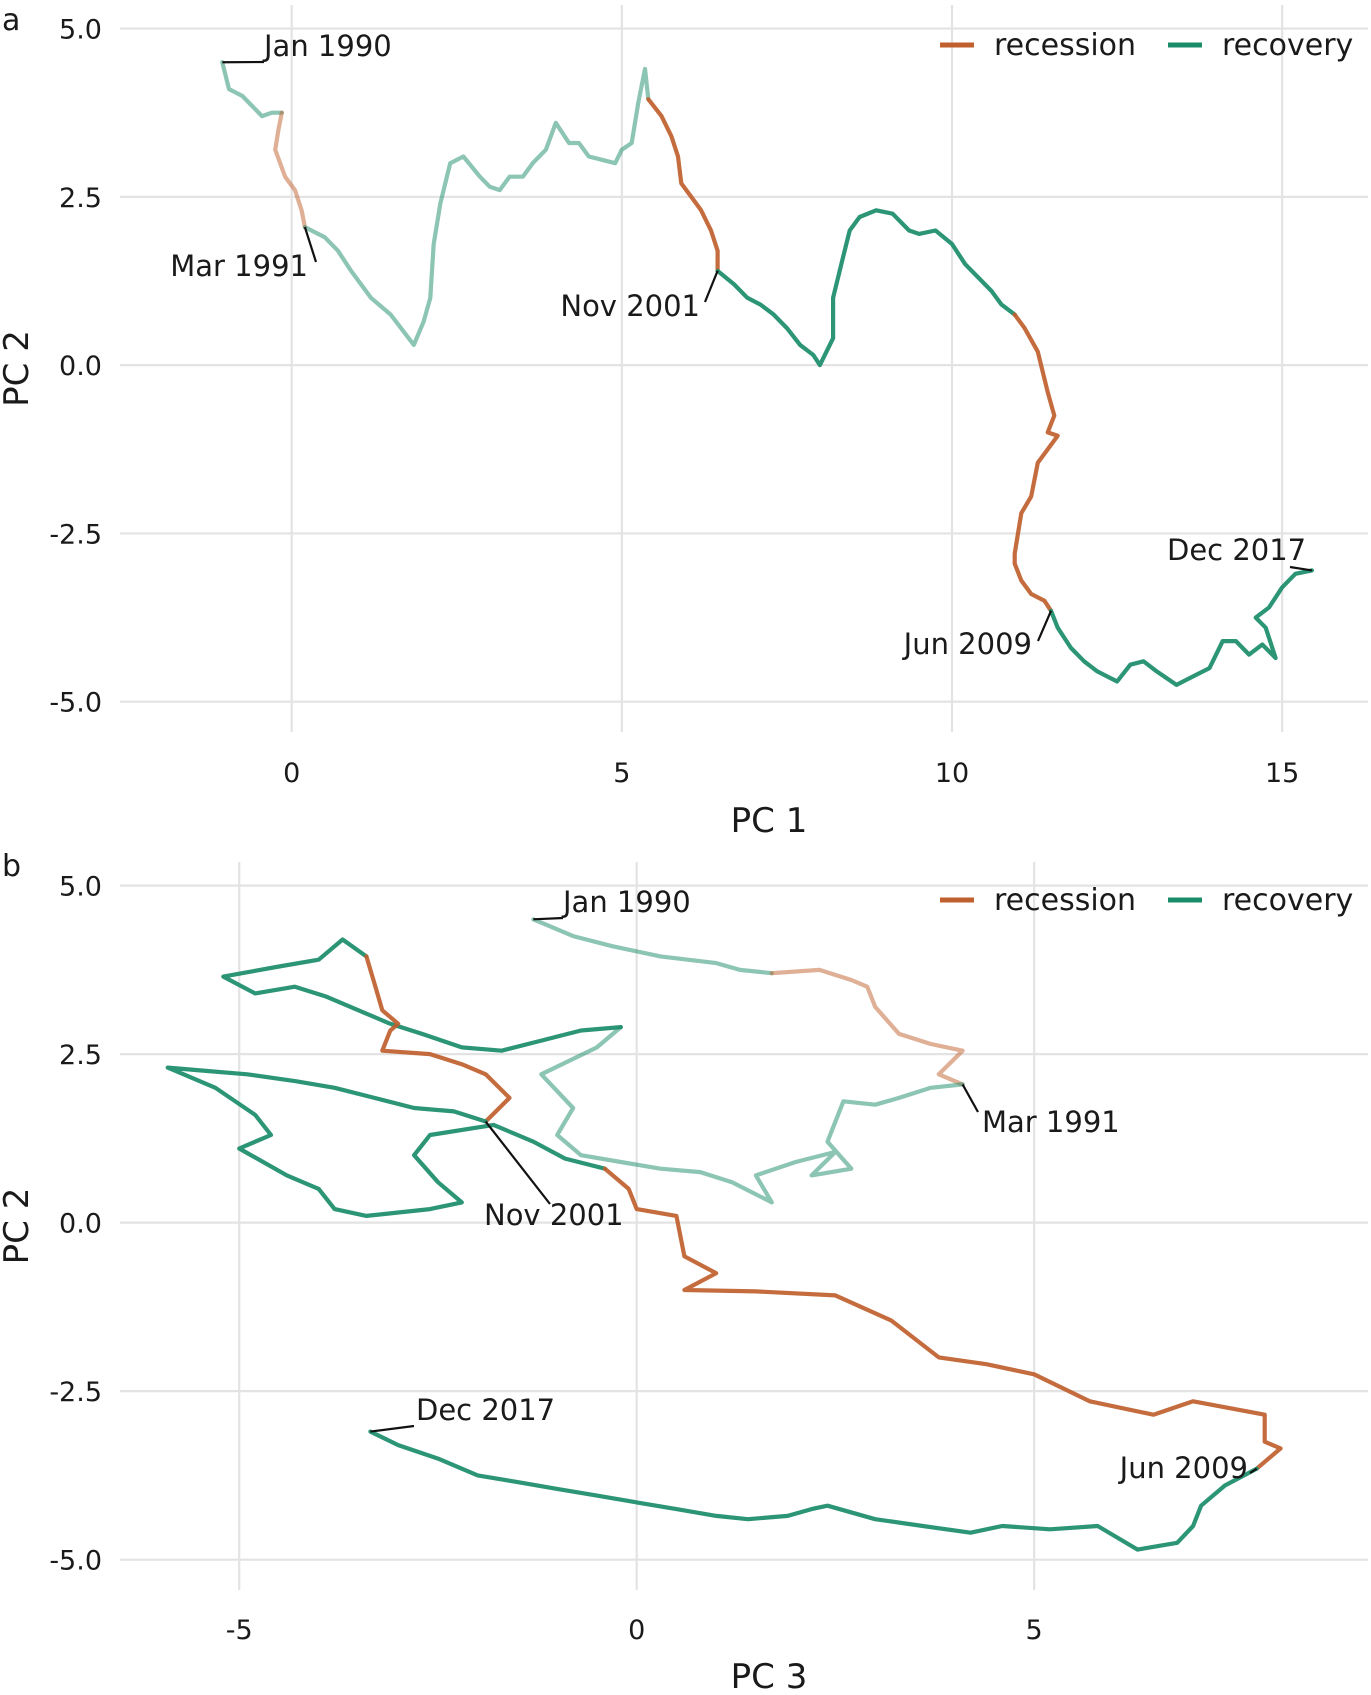  What do you see at coordinates (769, 821) in the screenshot?
I see `x-axis-title: PC 1` at bounding box center [769, 821].